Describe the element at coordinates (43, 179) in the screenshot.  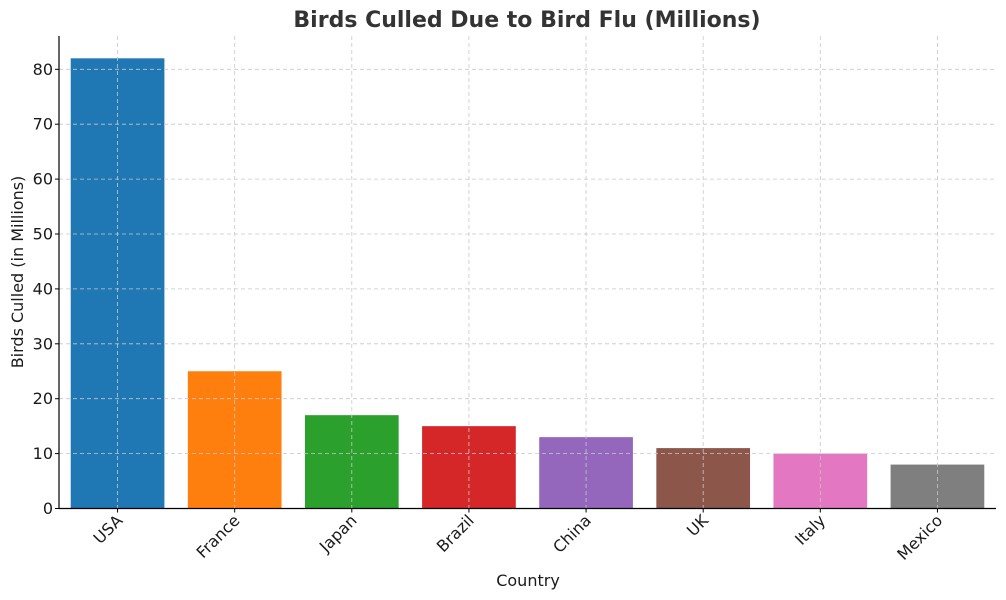
I see `y-tick-label: 60` at that location.